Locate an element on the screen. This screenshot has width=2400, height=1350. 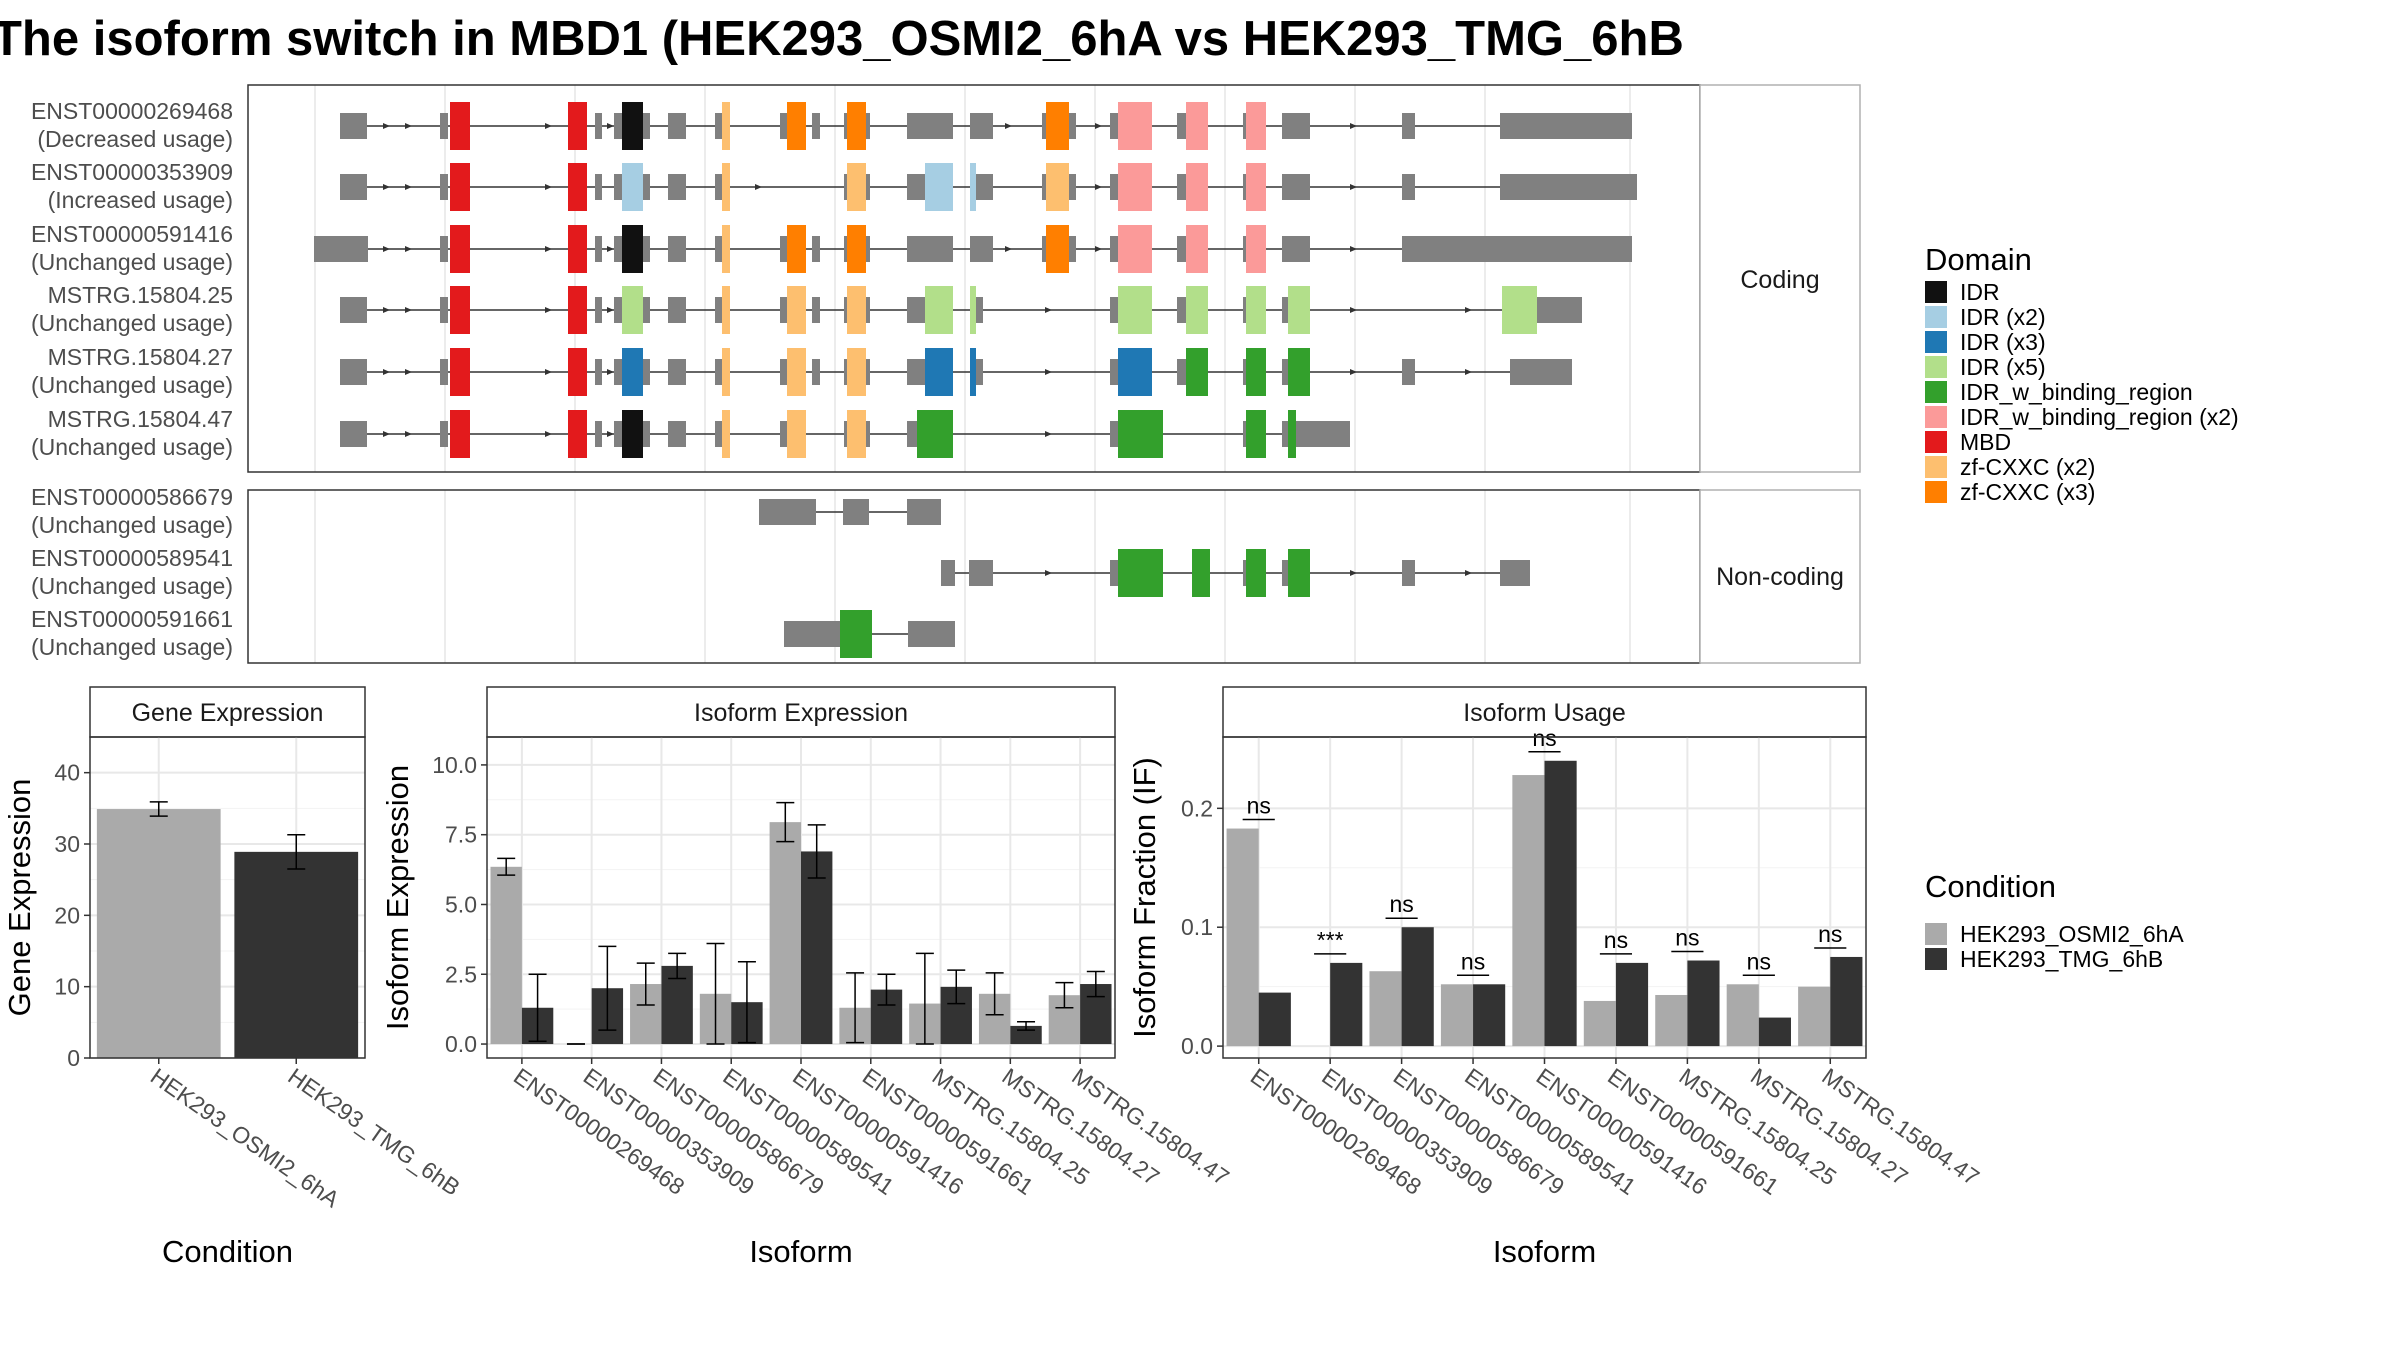
y-tick-label: 30 is located at coordinates (67, 844).